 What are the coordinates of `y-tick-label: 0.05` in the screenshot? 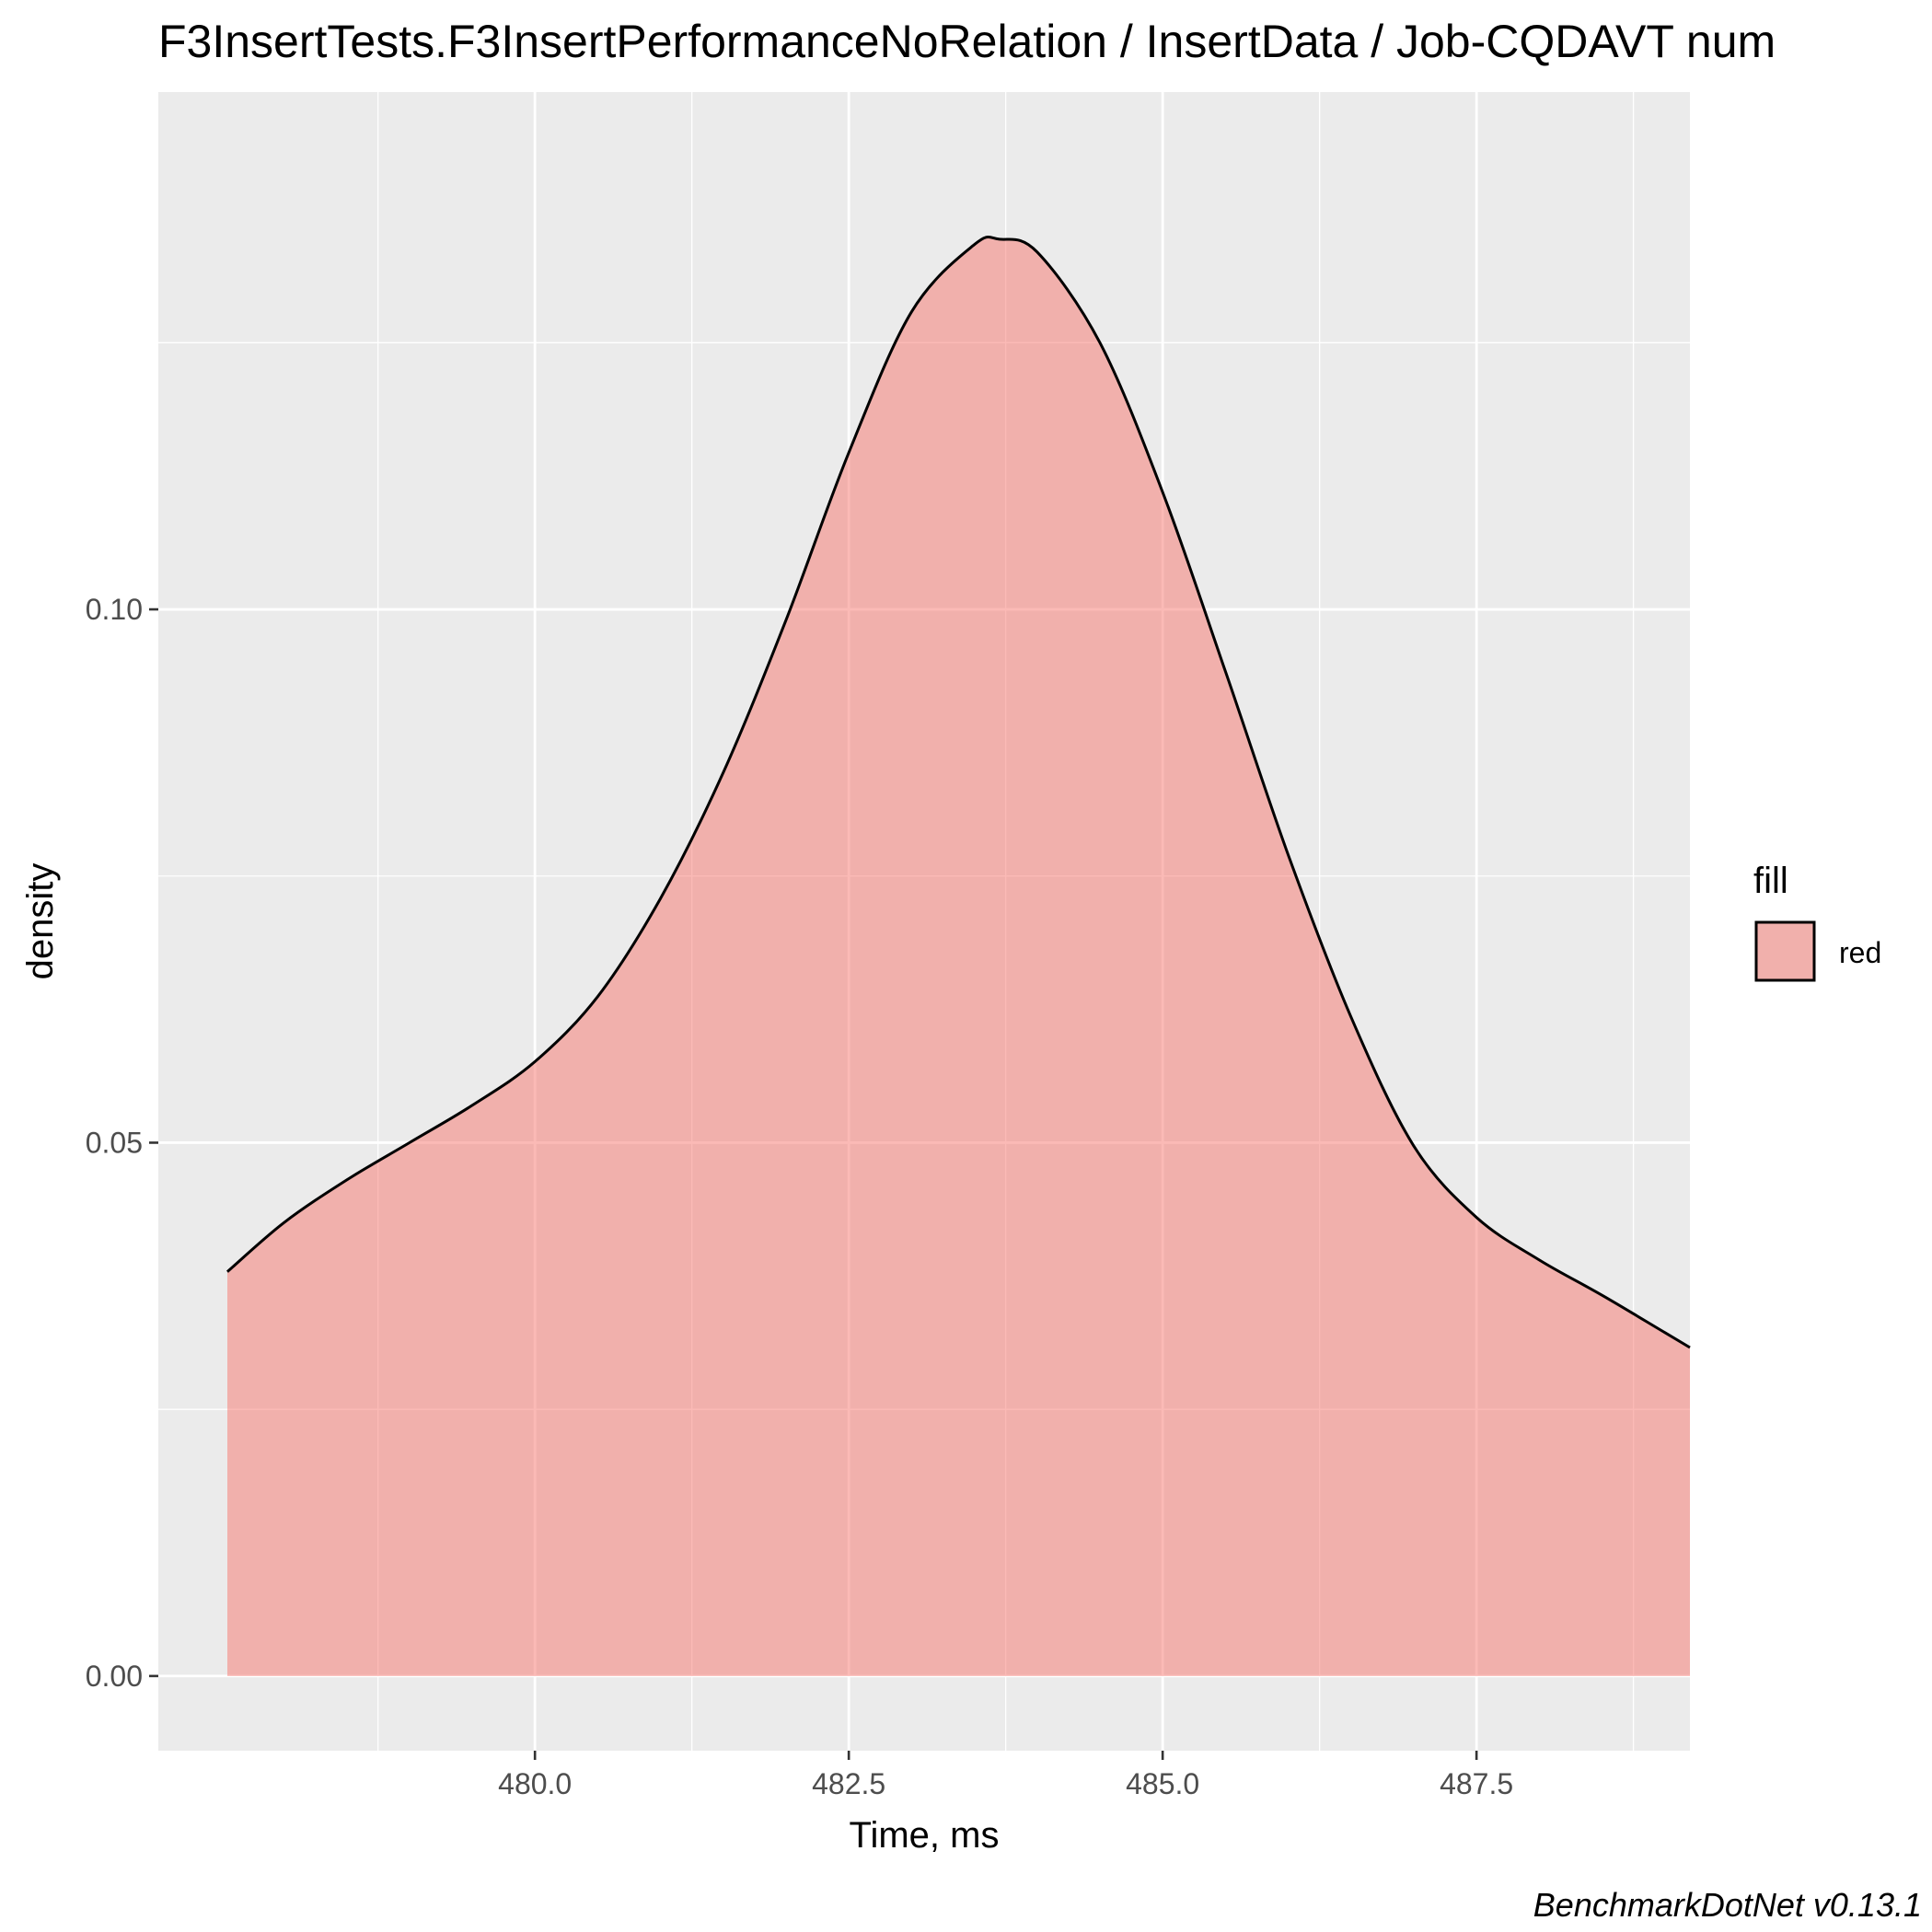 It's located at (115, 1142).